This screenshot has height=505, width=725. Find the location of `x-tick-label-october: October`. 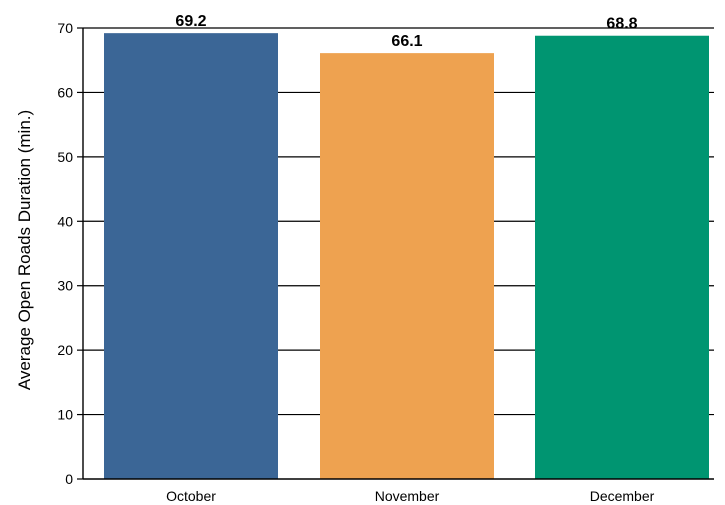

x-tick-label-october: October is located at coordinates (191, 496).